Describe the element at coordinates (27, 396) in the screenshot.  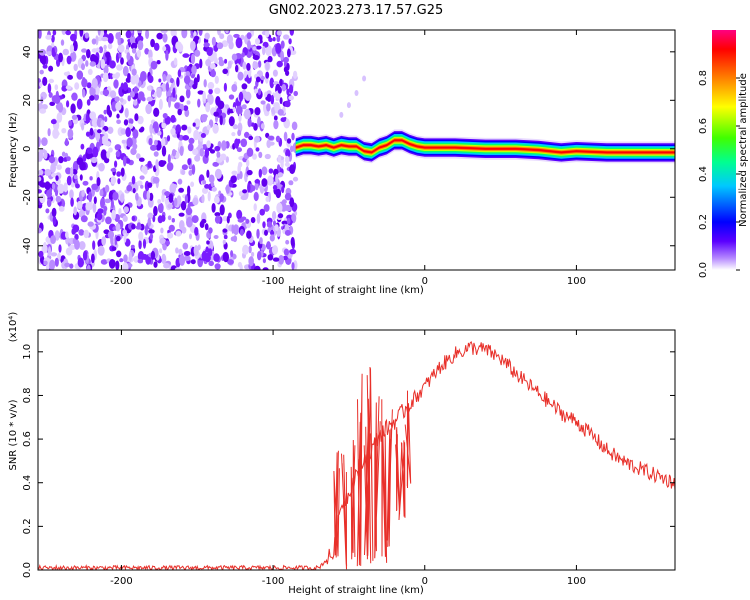
I see `snr-y-tick-label: 0.8` at that location.